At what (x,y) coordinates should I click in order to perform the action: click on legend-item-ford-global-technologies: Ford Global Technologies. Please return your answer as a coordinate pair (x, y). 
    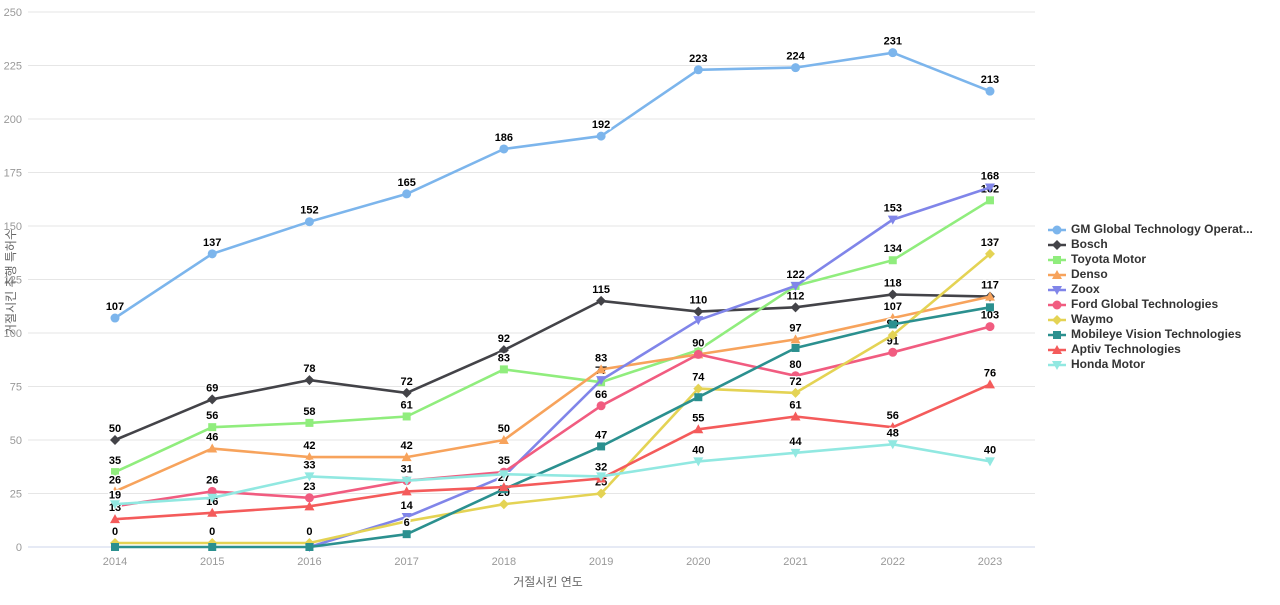
    Looking at the image, I should click on (1150, 304).